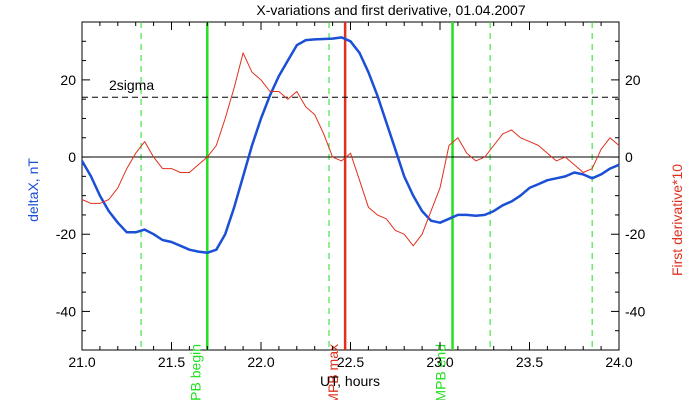 The width and height of the screenshot is (700, 400). I want to click on y-tick-label-right-3: 20, so click(633, 80).